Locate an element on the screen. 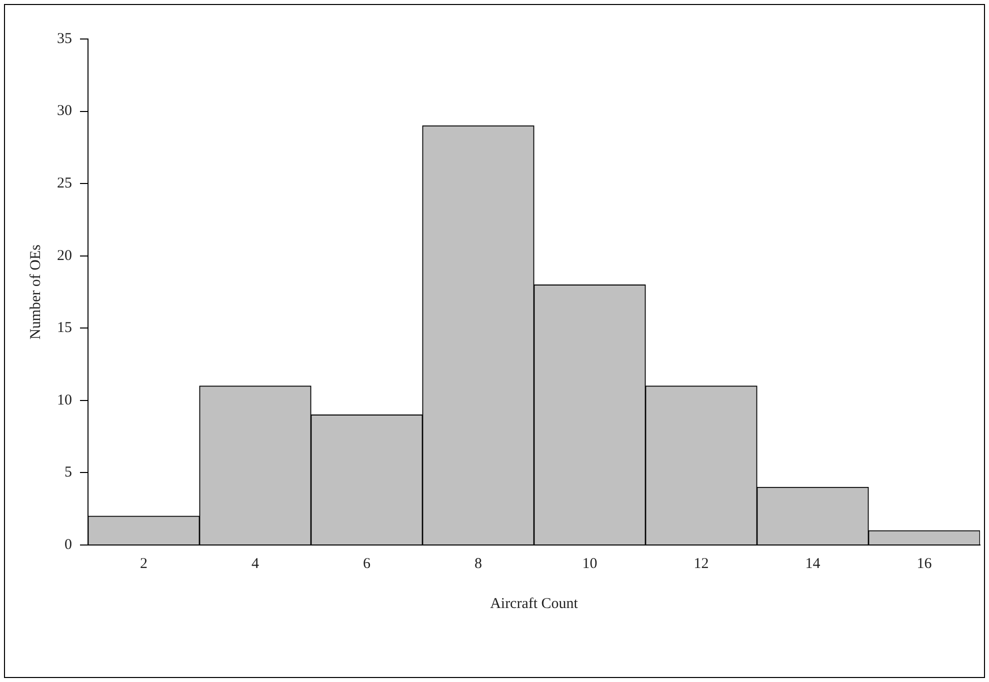 The height and width of the screenshot is (682, 989). x-tick-label: 16 is located at coordinates (924, 564).